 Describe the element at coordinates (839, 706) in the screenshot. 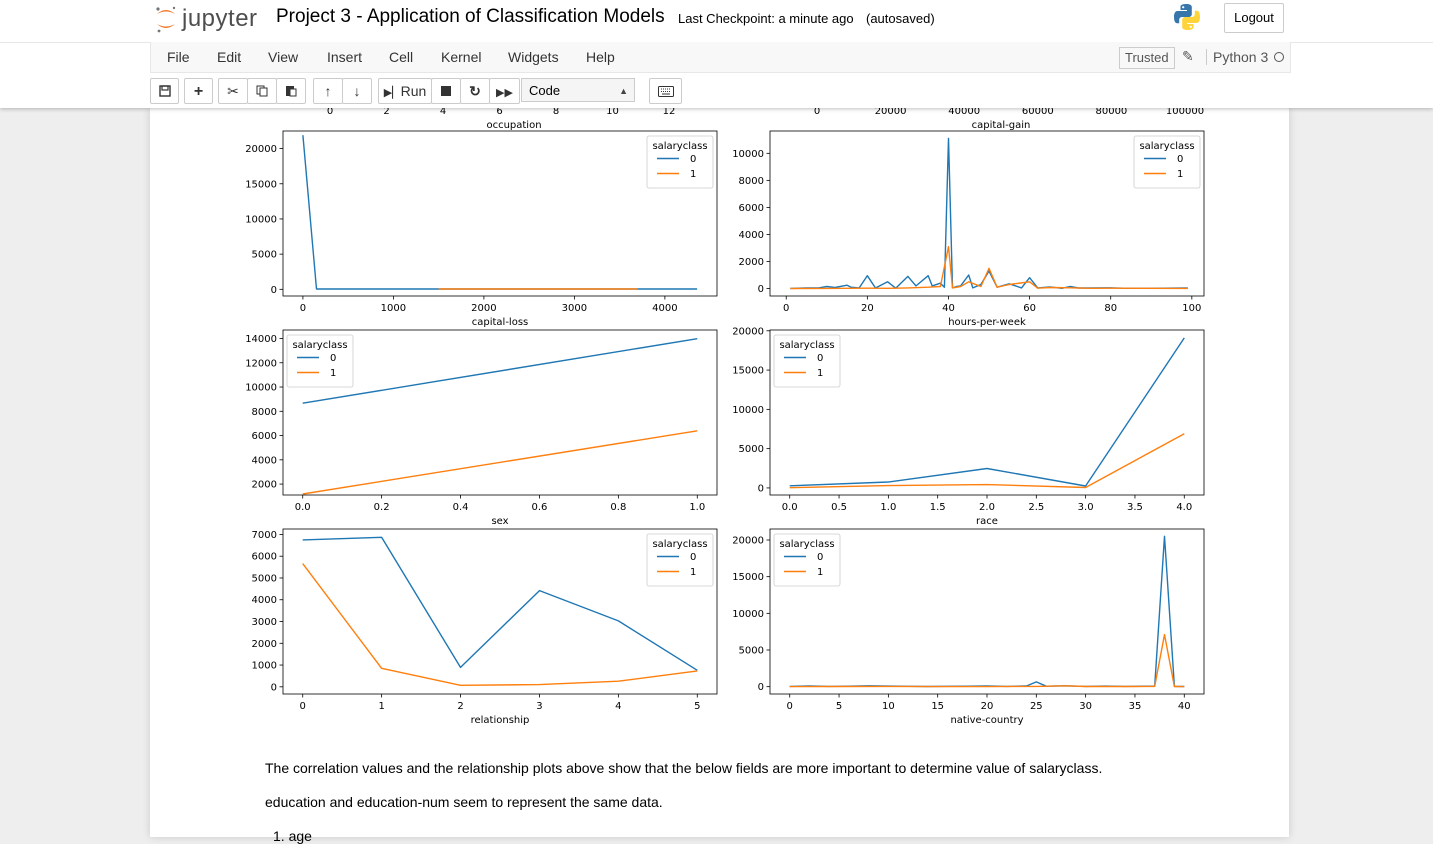

I see `x-tick-label: 5` at that location.